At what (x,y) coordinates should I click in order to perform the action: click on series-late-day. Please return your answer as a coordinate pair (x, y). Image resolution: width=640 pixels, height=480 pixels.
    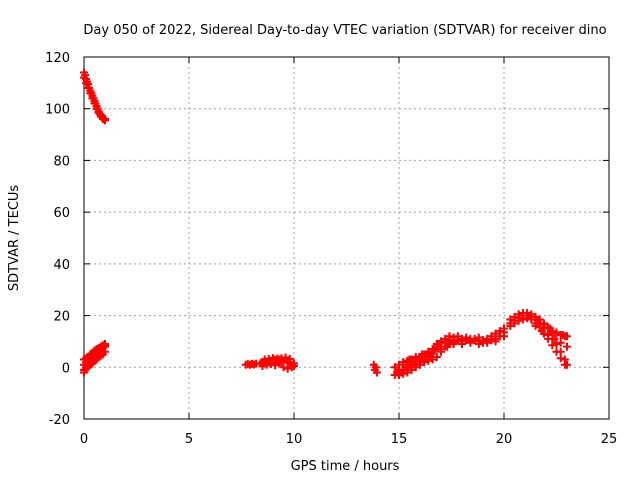
    Looking at the image, I should click on (438, 352).